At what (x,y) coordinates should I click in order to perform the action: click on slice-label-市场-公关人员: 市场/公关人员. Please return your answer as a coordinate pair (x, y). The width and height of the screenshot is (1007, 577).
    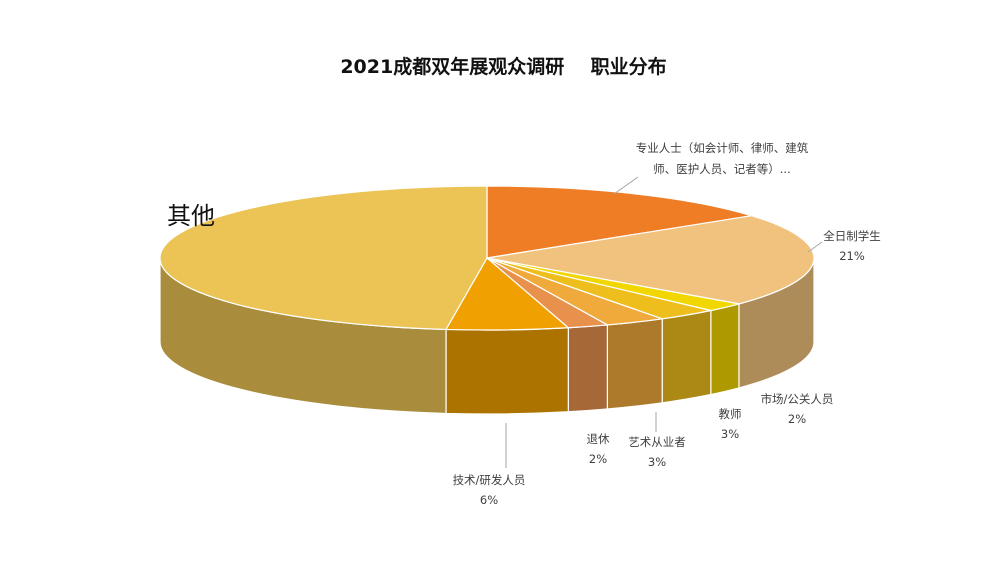
    Looking at the image, I should click on (797, 399).